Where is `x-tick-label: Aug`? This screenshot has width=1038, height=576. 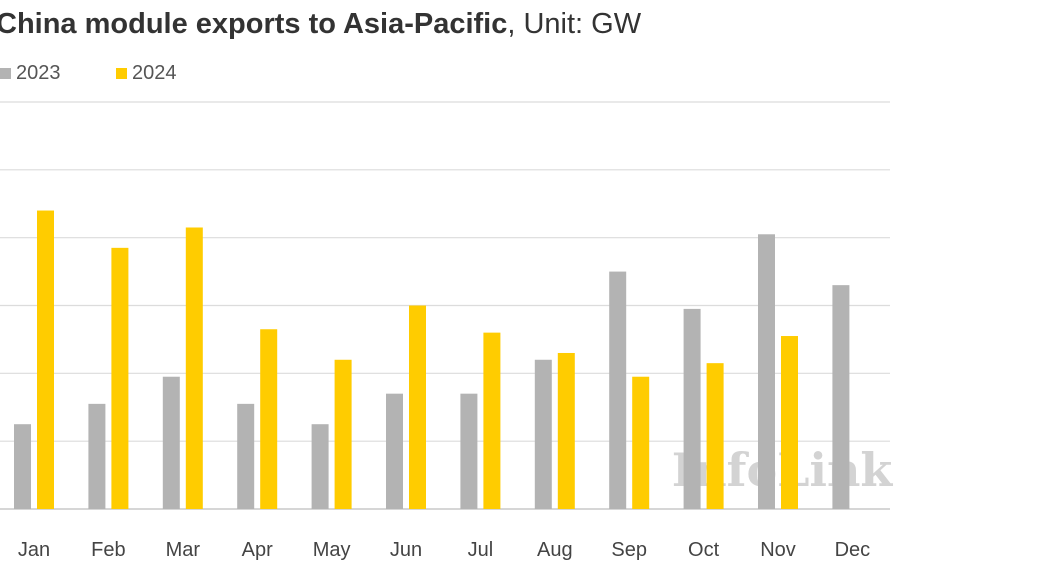
x-tick-label: Aug is located at coordinates (555, 550).